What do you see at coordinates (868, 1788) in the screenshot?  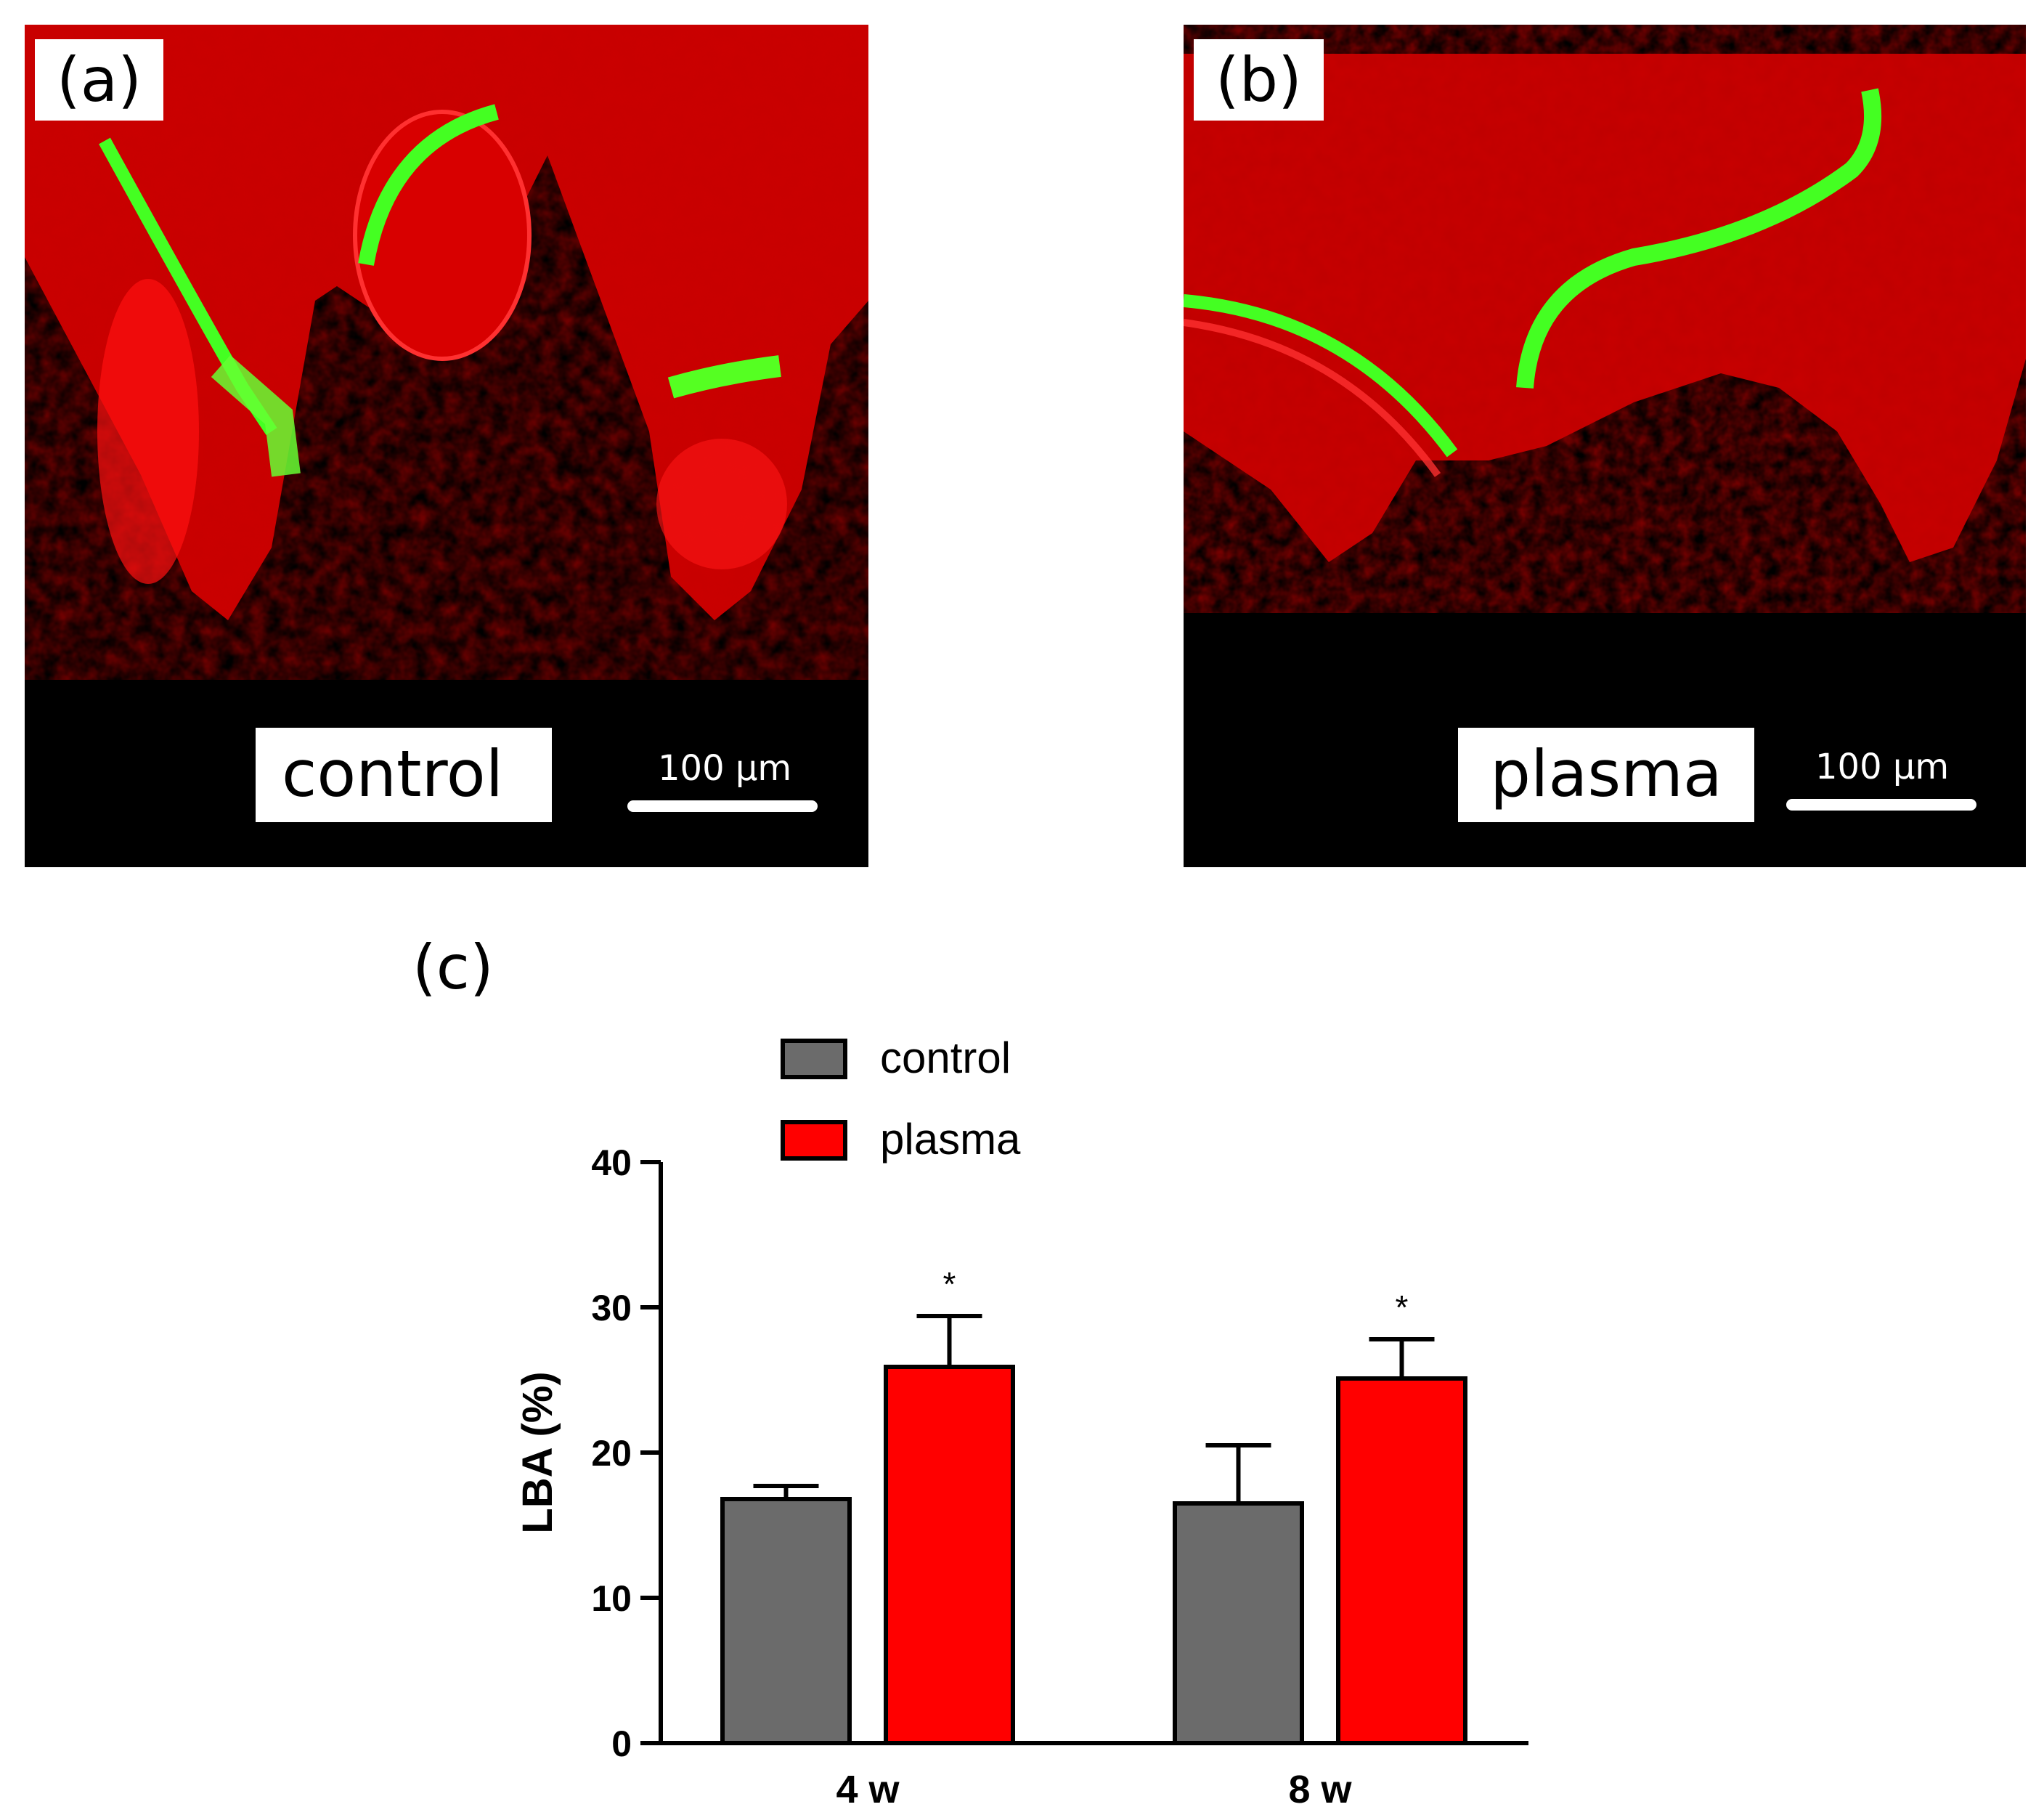 I see `x-tick-label: 4 w` at bounding box center [868, 1788].